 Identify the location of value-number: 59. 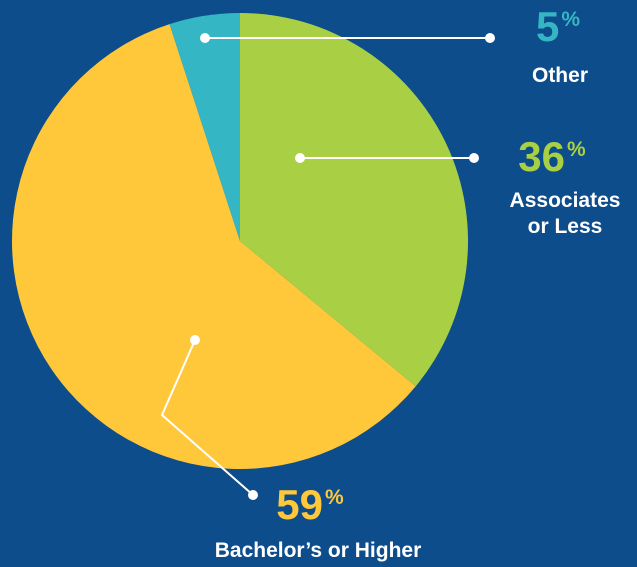
(299, 504).